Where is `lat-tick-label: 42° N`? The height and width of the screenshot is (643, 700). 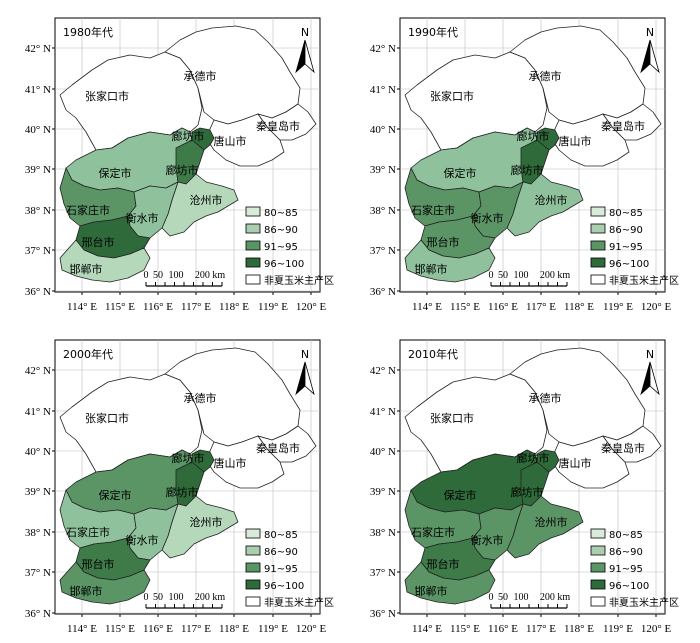 lat-tick-label: 42° N is located at coordinates (38, 49).